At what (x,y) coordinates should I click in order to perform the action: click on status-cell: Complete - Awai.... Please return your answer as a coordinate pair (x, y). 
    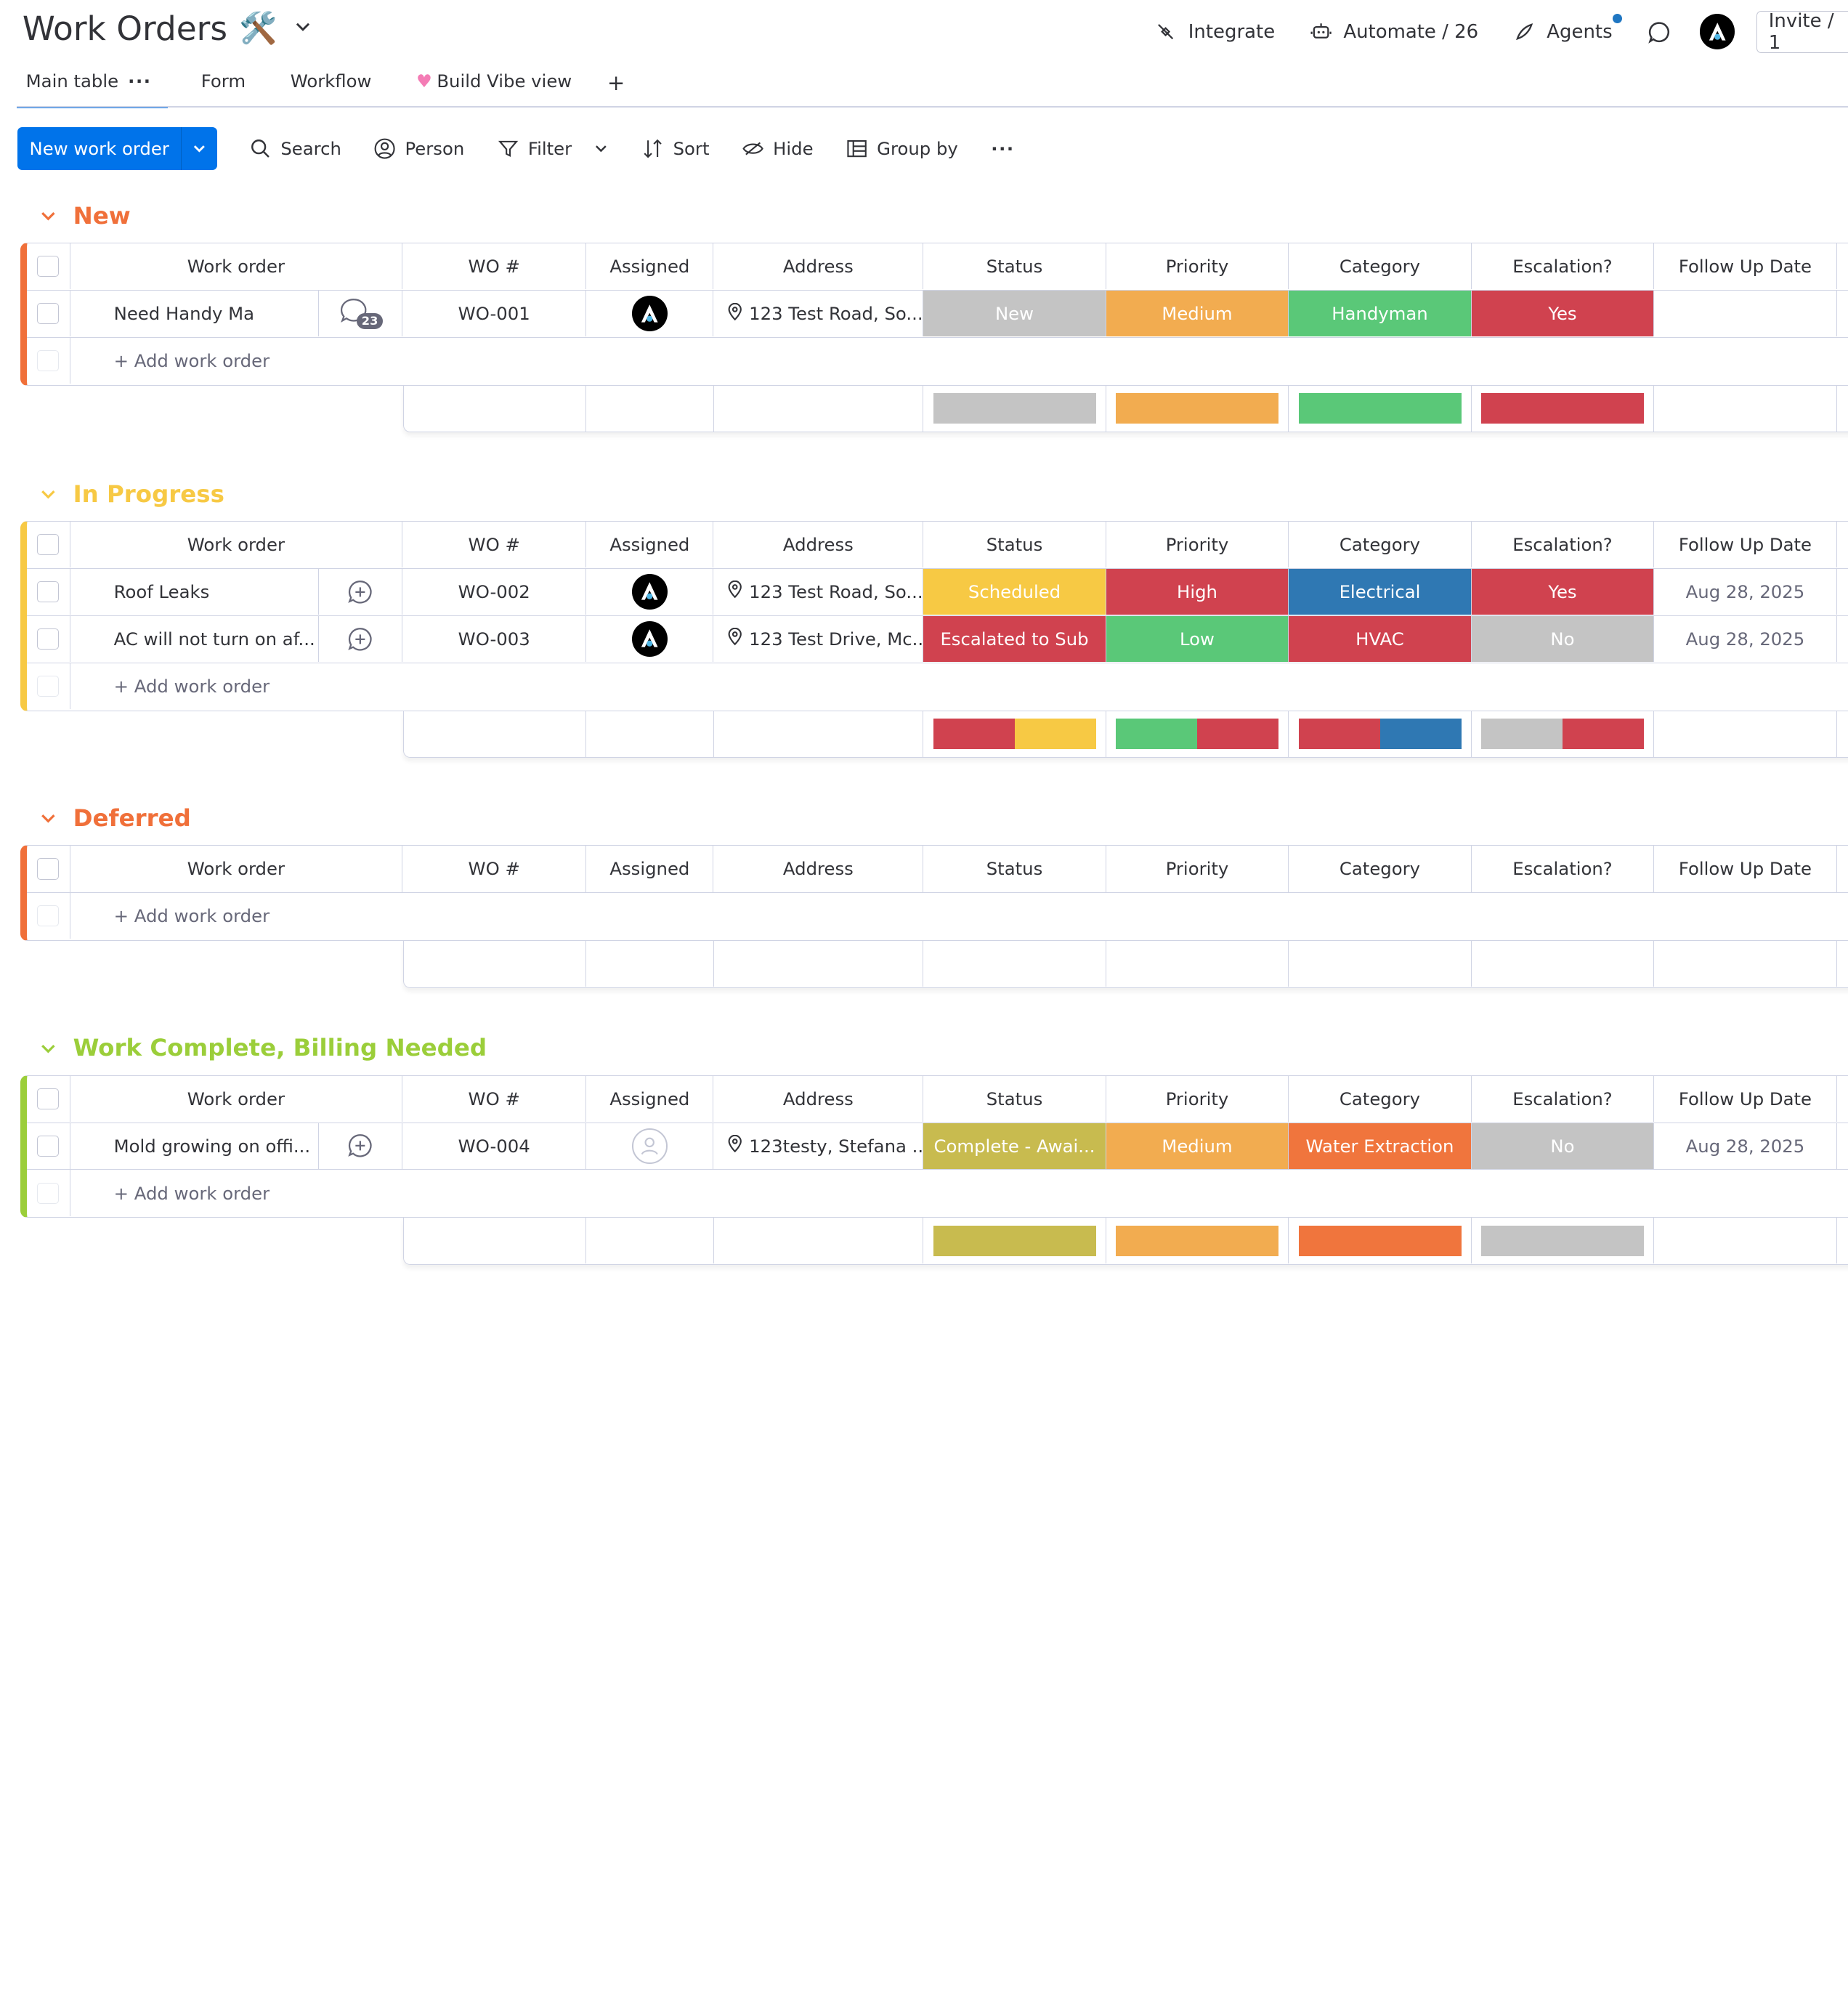
    Looking at the image, I should click on (1014, 1146).